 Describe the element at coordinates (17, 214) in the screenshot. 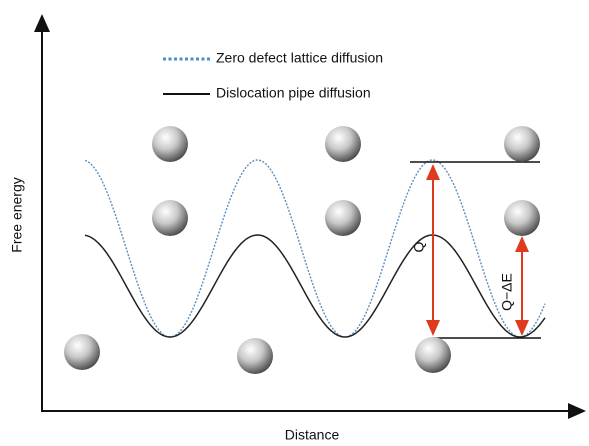

I see `y-axis-label: Free energy` at that location.